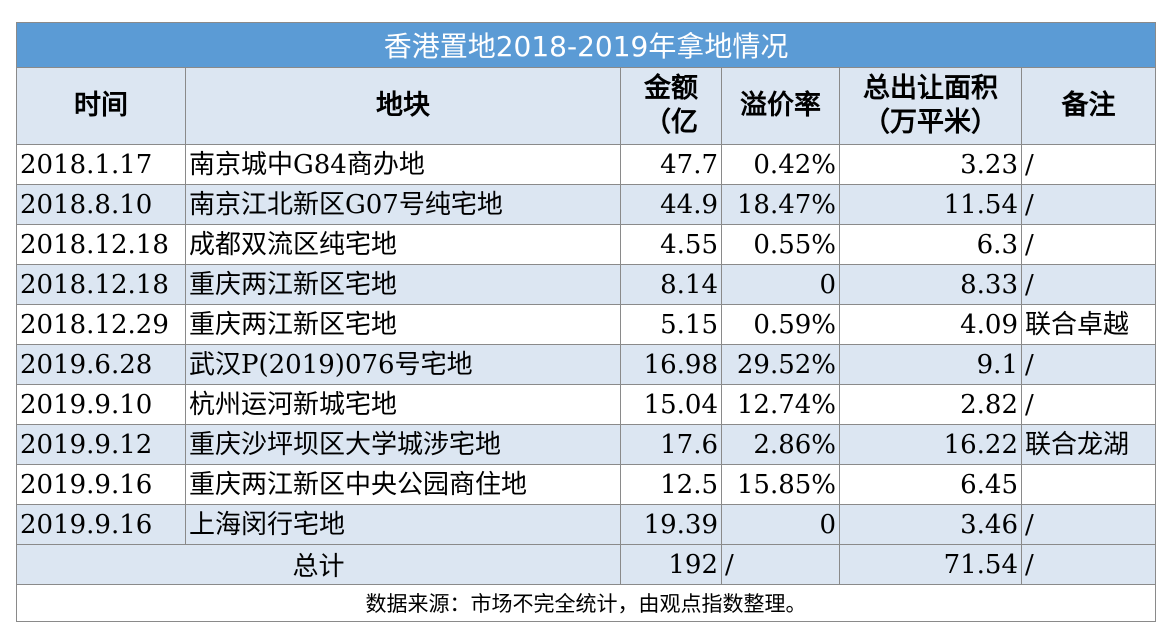  I want to click on table-row: 2018.12.29 重庆两江新区宅地 5.15 0.59% 4.09 联合卓越, so click(586, 324).